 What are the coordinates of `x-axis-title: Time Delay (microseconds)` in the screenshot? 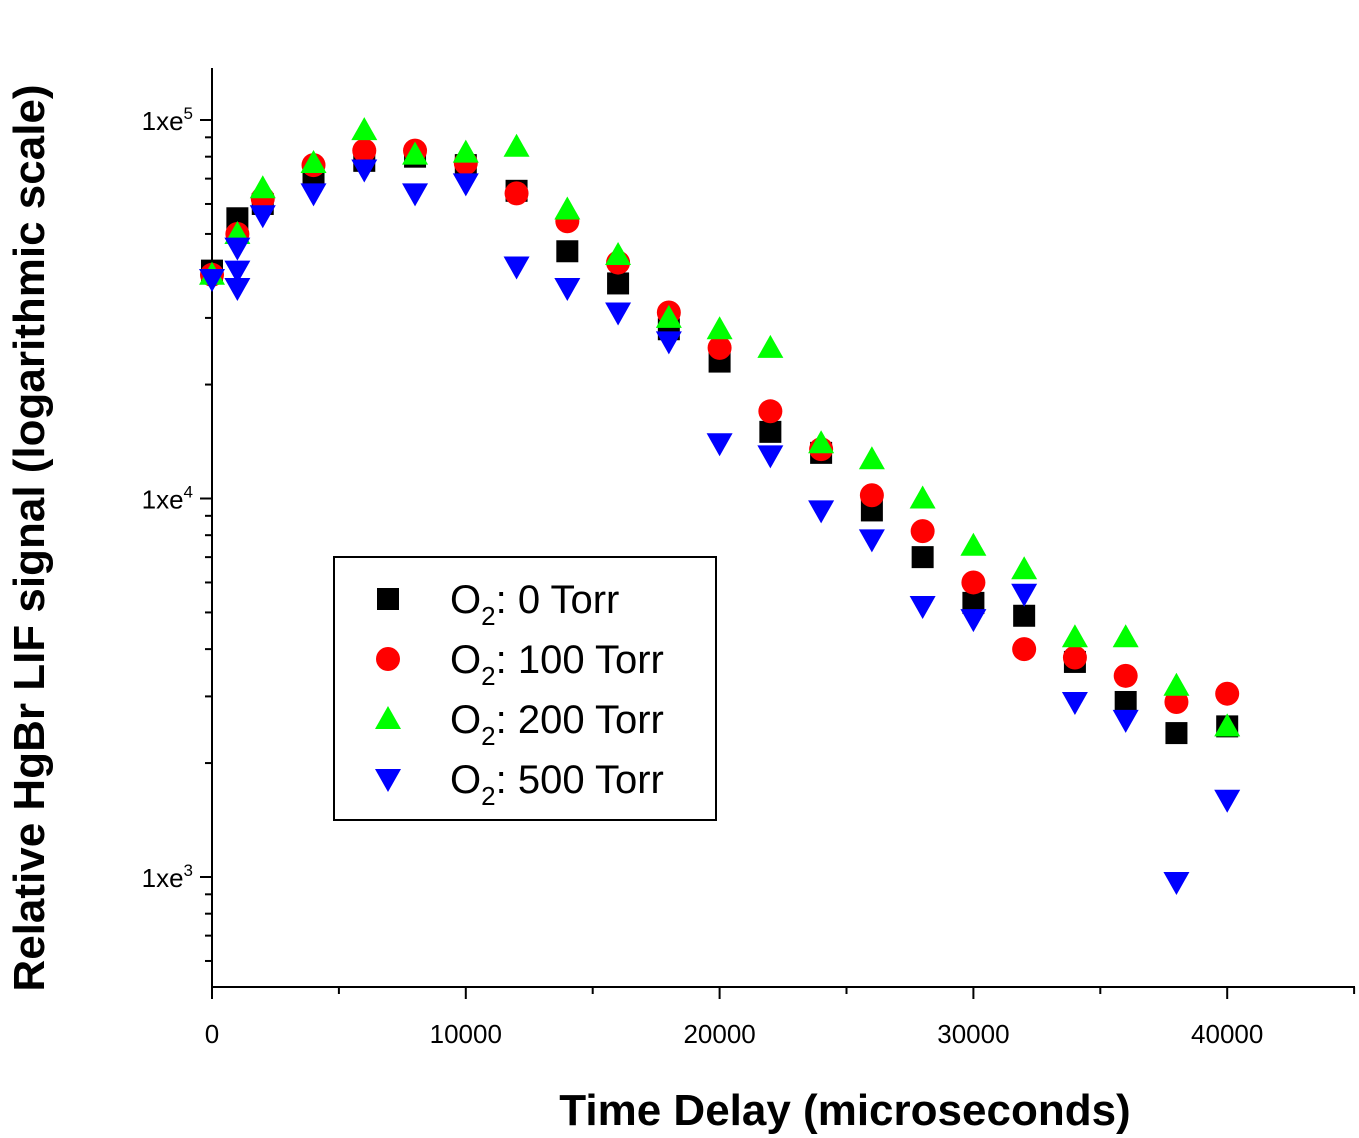 It's located at (844, 1110).